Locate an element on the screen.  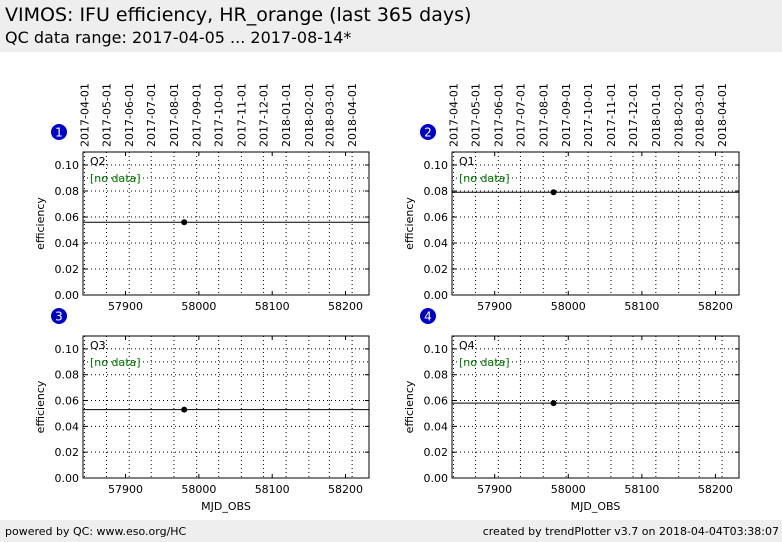
panel-badge-number: 1 is located at coordinates (59, 133).